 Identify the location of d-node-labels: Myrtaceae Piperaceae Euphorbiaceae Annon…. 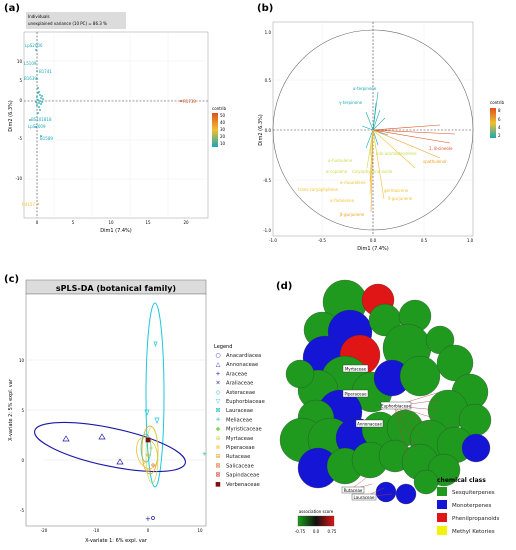
(376, 432).